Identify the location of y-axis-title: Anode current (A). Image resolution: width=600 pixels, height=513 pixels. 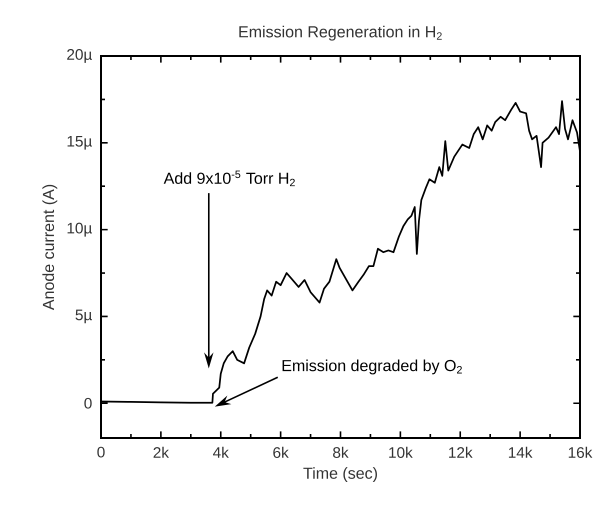
(50, 247).